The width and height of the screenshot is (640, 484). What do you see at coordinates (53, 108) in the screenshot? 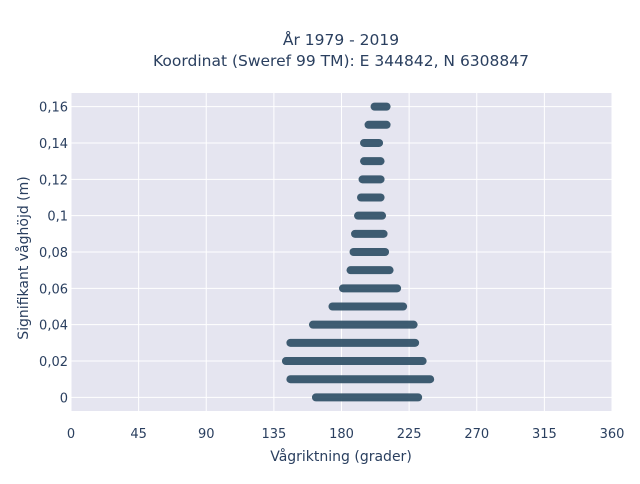
I see `y-tick-label: 0,16` at bounding box center [53, 108].